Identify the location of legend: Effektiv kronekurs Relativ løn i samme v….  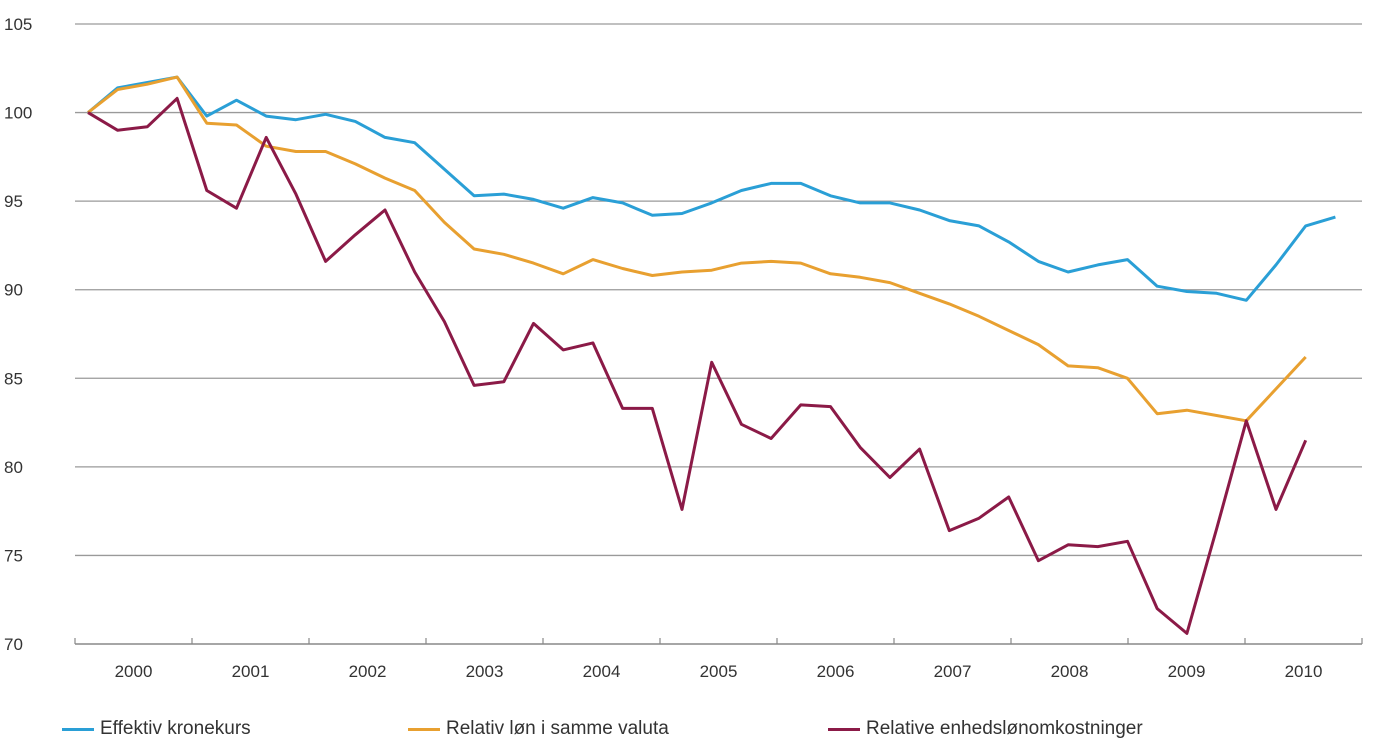
(689, 733).